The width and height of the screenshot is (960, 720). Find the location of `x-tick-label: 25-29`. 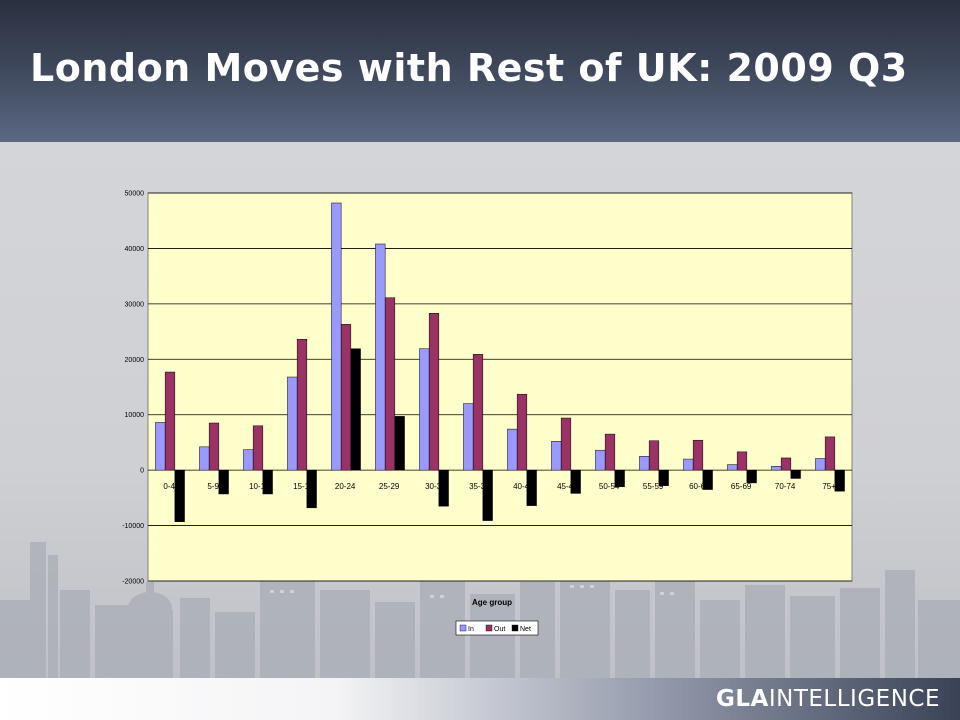

x-tick-label: 25-29 is located at coordinates (389, 486).